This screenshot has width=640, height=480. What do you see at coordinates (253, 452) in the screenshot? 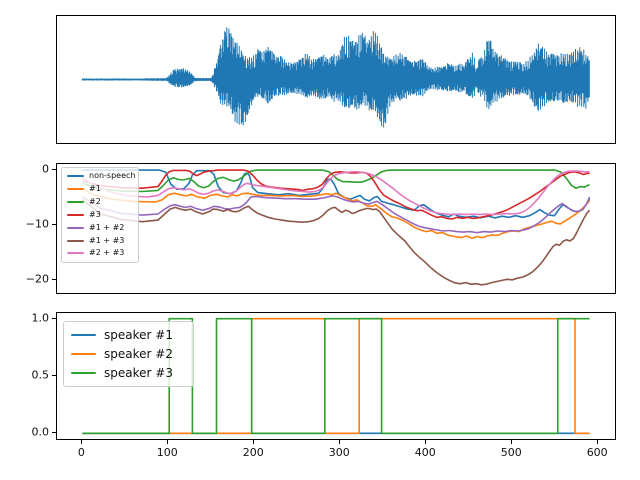
I see `x-tick-label: 200` at bounding box center [253, 452].